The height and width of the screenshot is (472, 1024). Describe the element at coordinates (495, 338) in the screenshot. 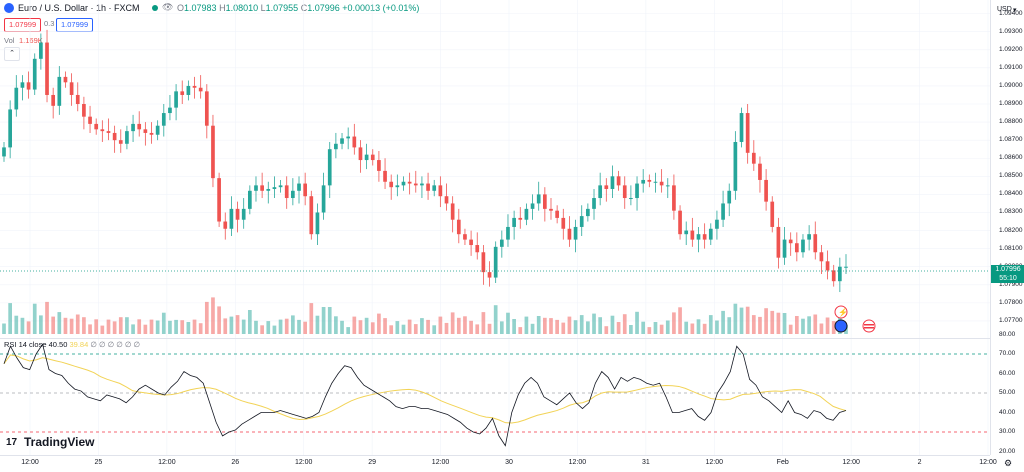

I see `pane-divider` at that location.